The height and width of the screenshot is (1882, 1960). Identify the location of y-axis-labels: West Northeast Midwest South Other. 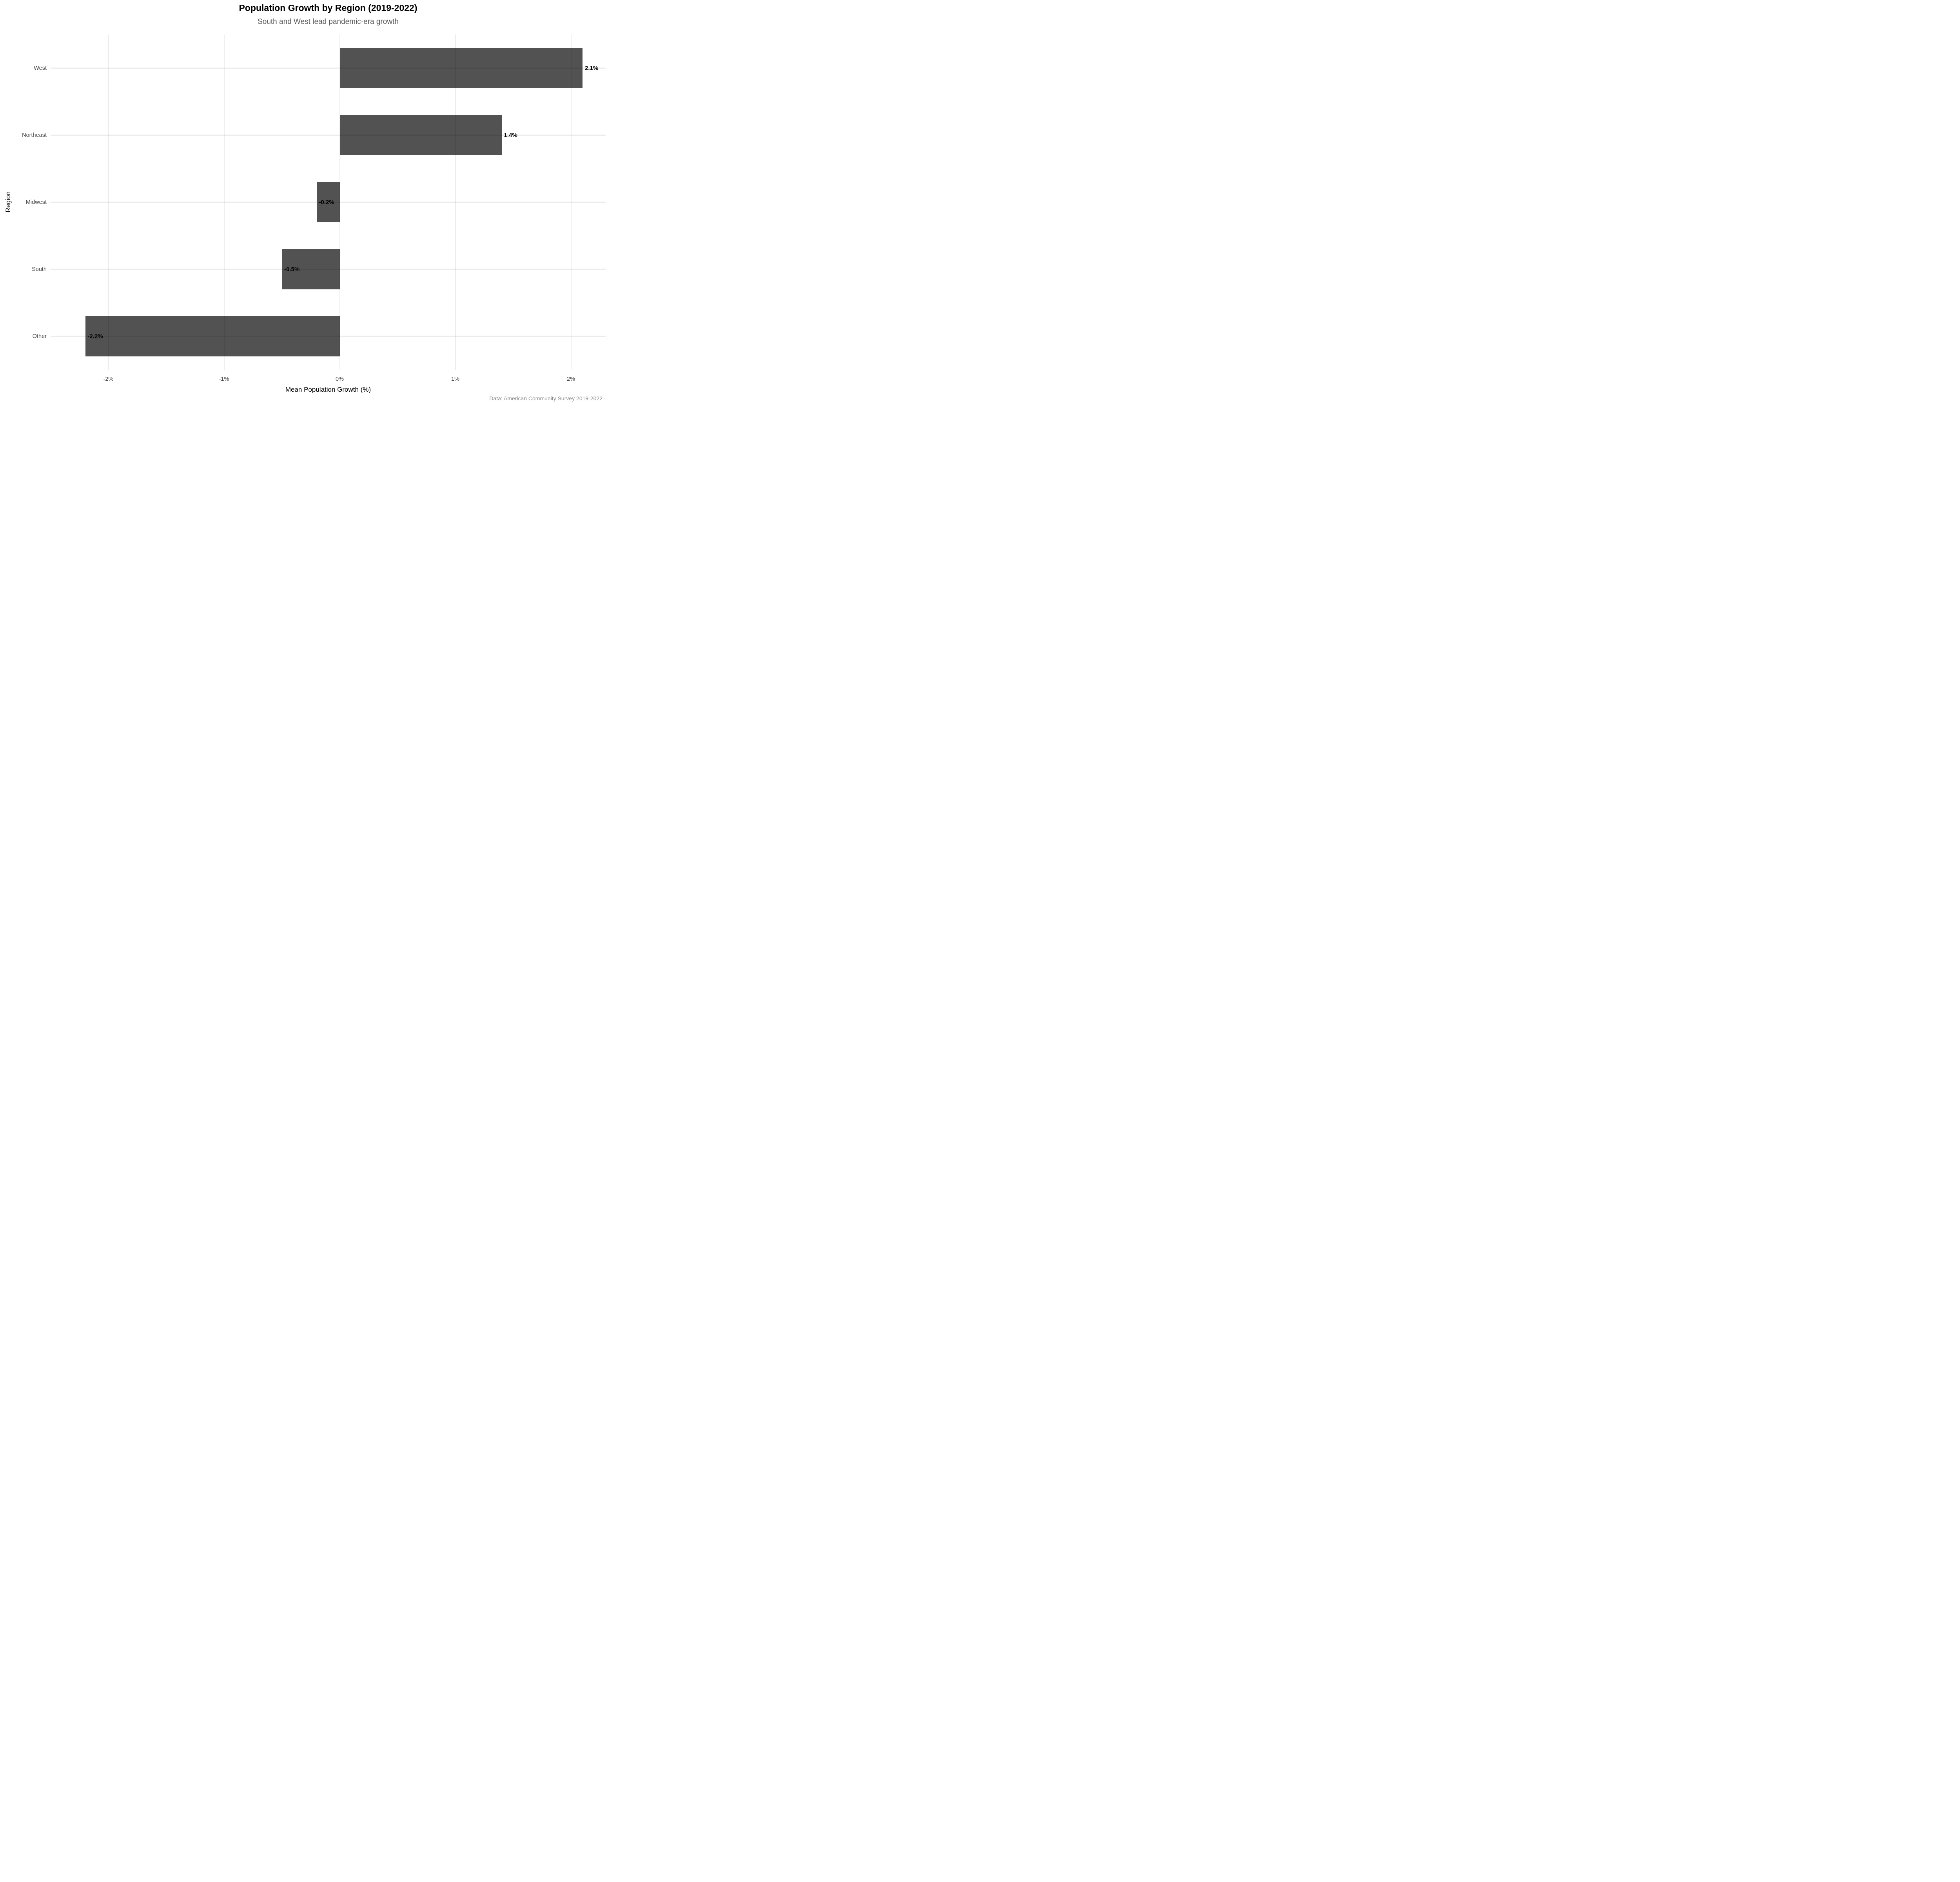
(23, 202).